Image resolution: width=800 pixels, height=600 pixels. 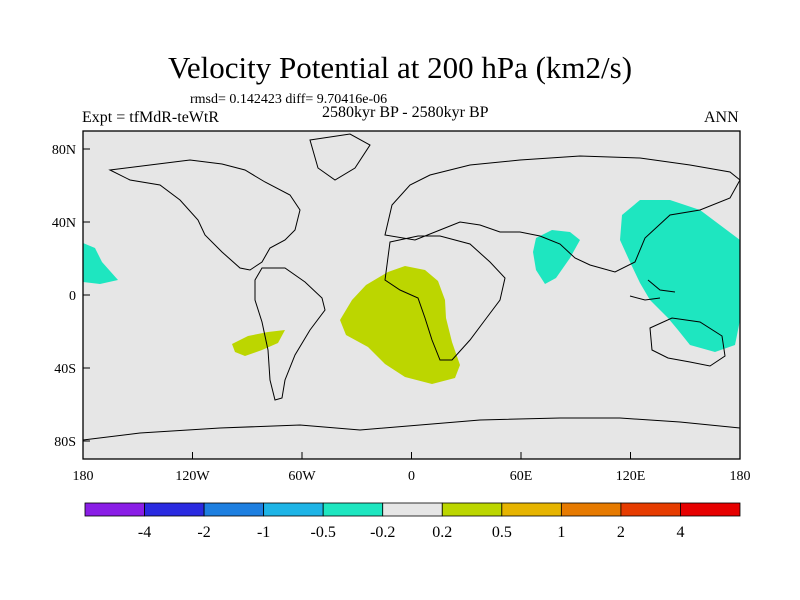 I want to click on lat-tick-label: 0, so click(x=72, y=296).